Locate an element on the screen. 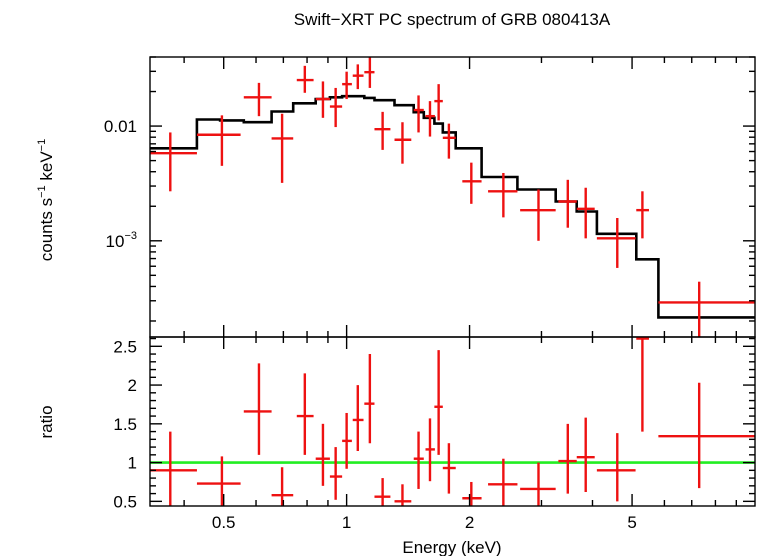 Image resolution: width=758 pixels, height=556 pixels. x-tick-label: 5 is located at coordinates (631, 522).